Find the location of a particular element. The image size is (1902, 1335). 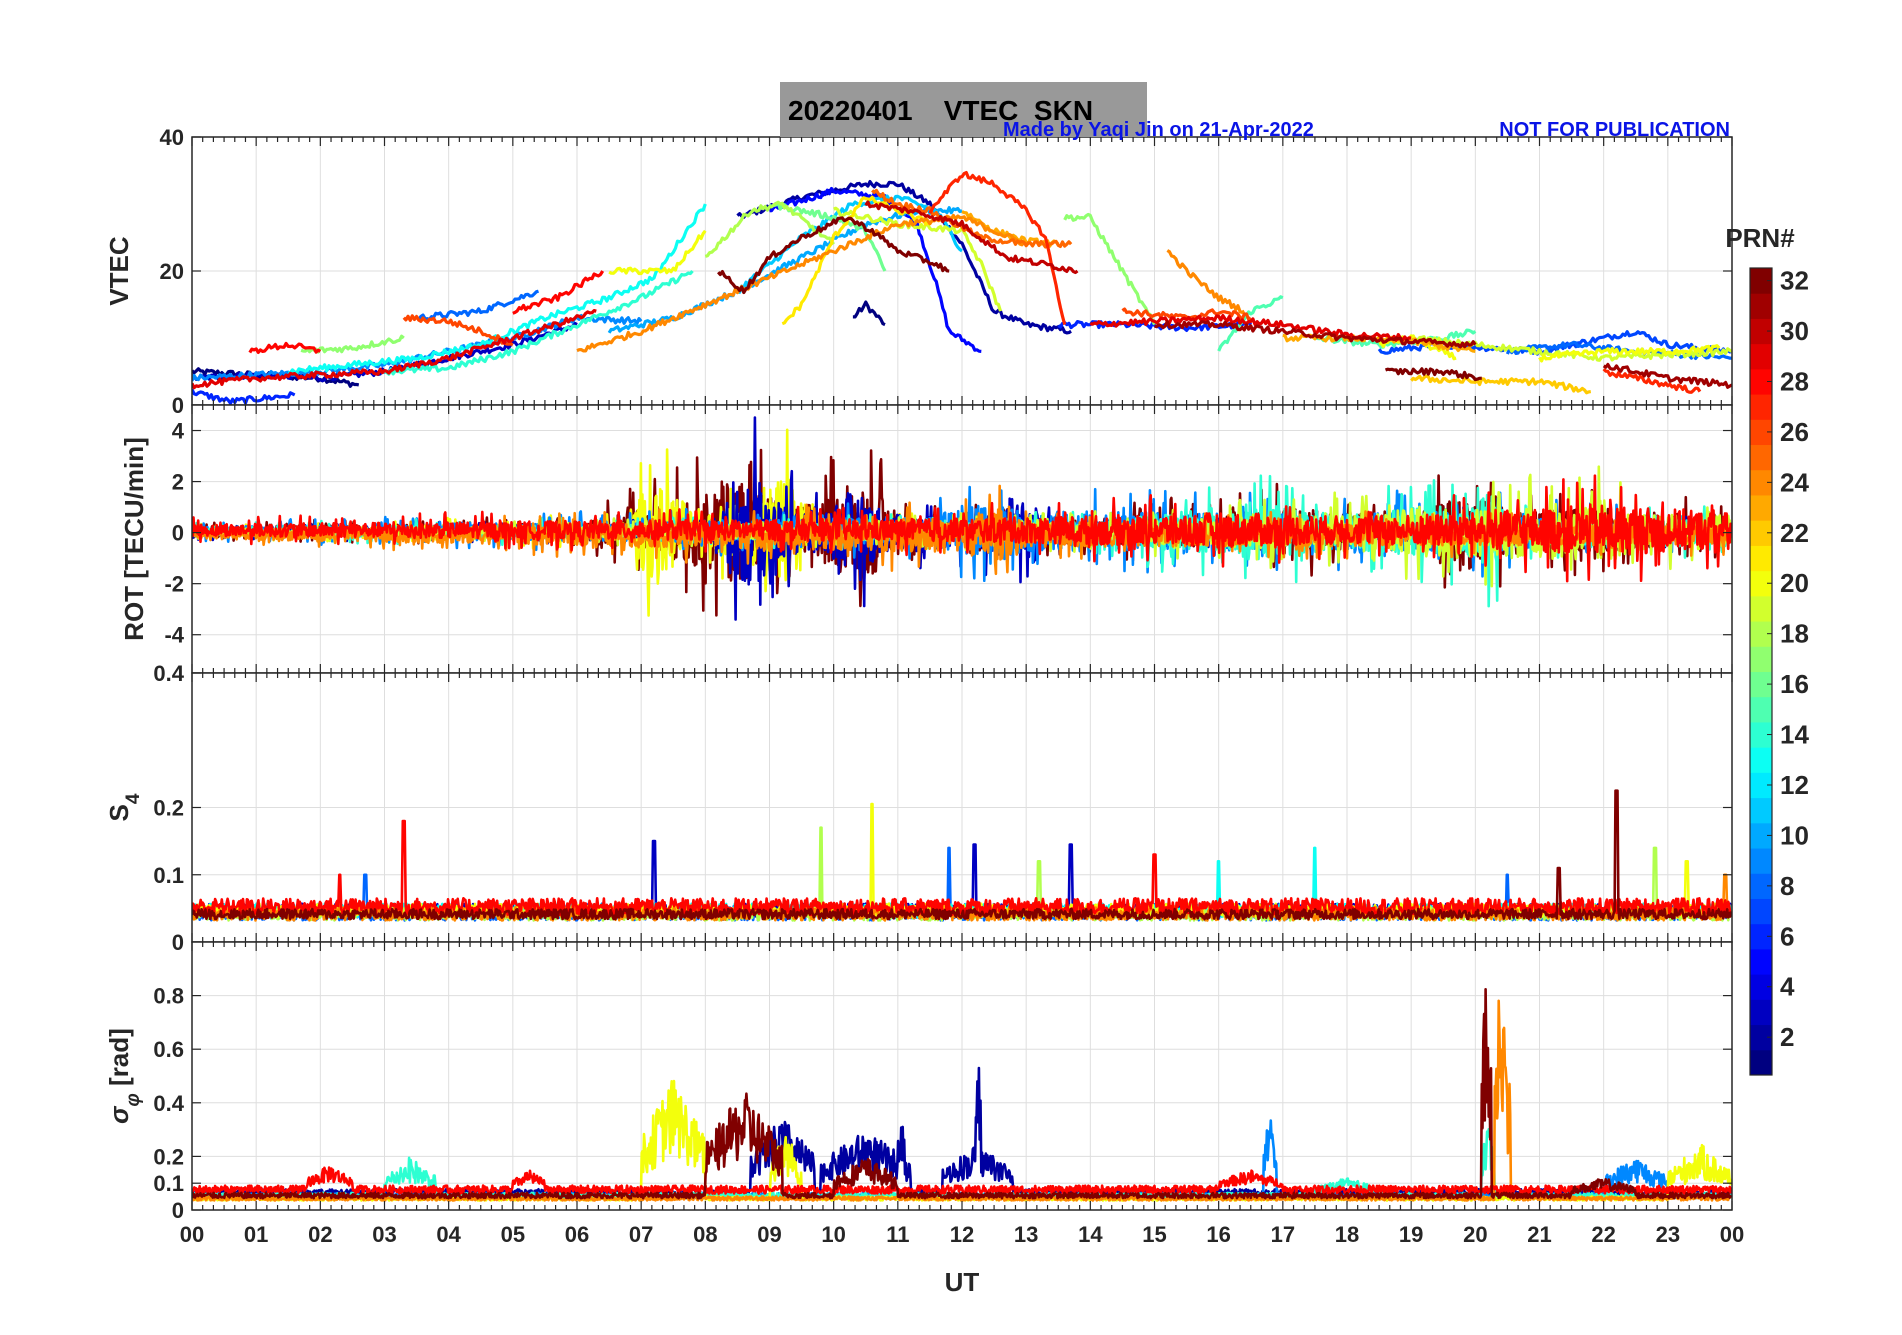

x-tick-label: 02 is located at coordinates (320, 1234).